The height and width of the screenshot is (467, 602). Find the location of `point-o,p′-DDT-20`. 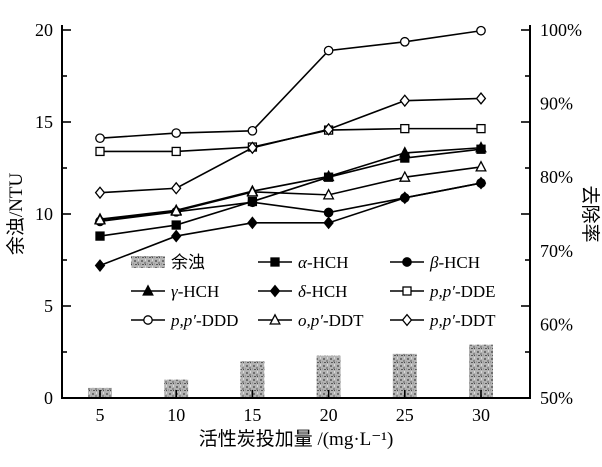

point-o,p′-DDT-20 is located at coordinates (328, 194).